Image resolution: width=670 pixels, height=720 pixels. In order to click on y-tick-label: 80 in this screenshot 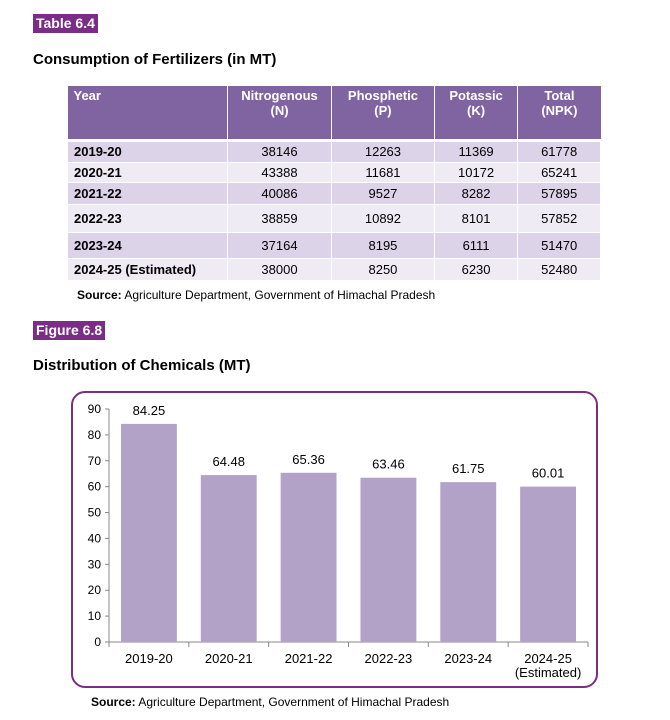, I will do `click(95, 435)`.